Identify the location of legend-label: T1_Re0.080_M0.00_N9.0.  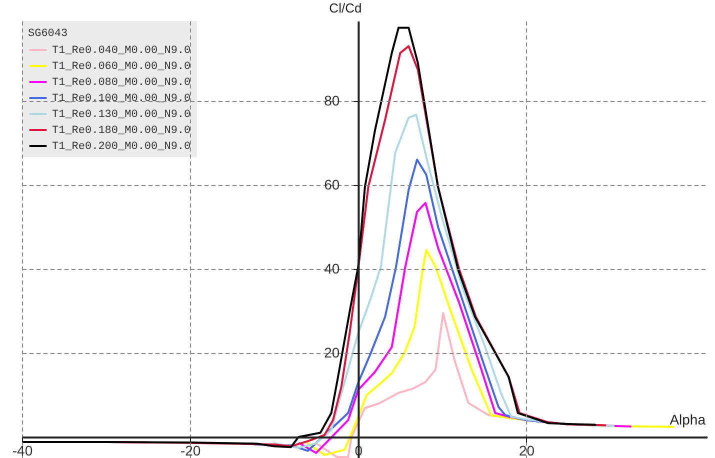
(121, 83).